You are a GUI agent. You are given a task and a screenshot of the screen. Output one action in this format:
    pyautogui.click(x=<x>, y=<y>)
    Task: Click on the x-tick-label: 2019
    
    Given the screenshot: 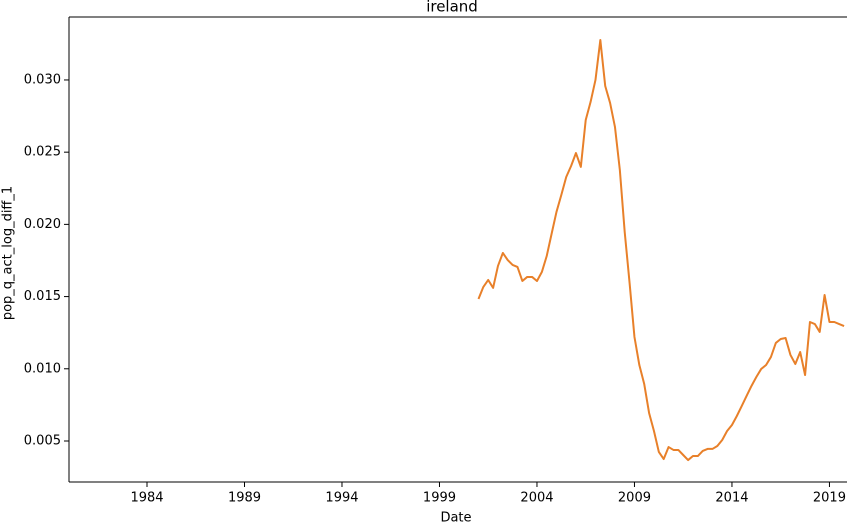 What is the action you would take?
    pyautogui.click(x=829, y=498)
    